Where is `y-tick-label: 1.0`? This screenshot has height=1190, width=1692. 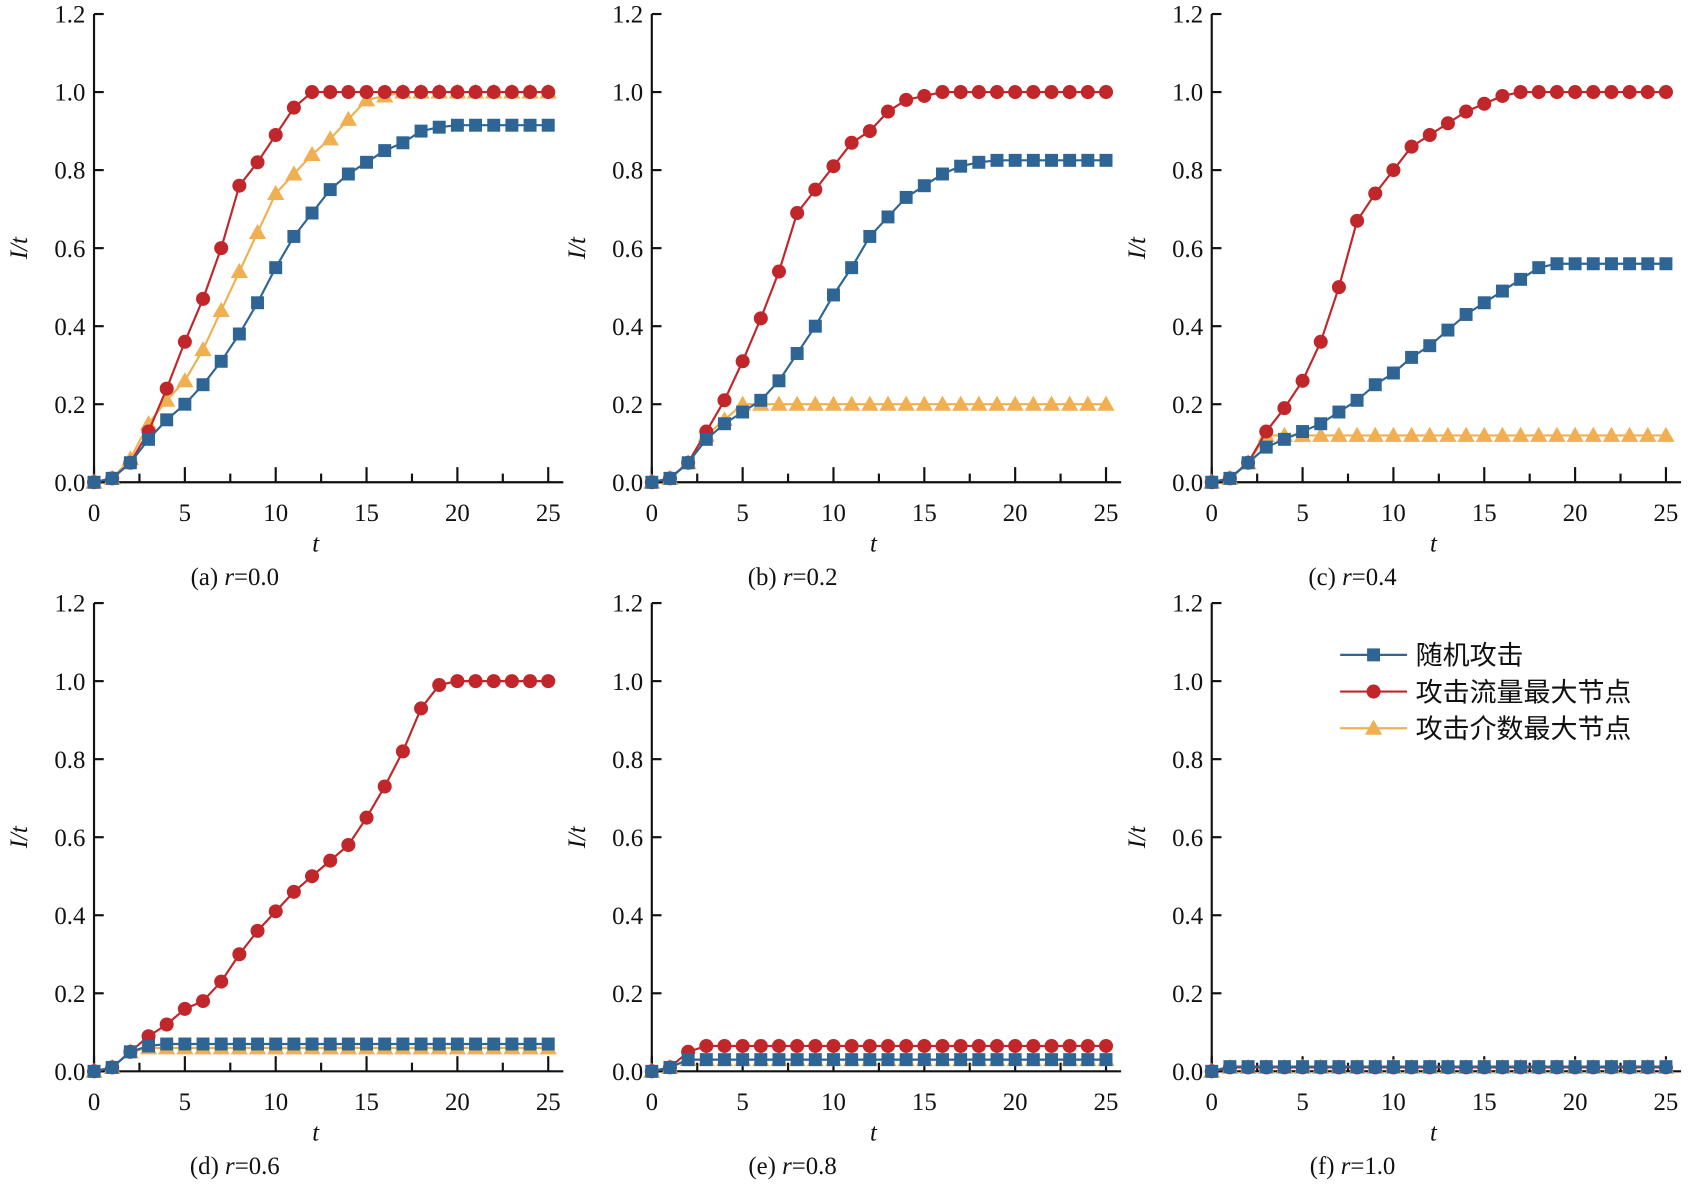 y-tick-label: 1.0 is located at coordinates (69, 93).